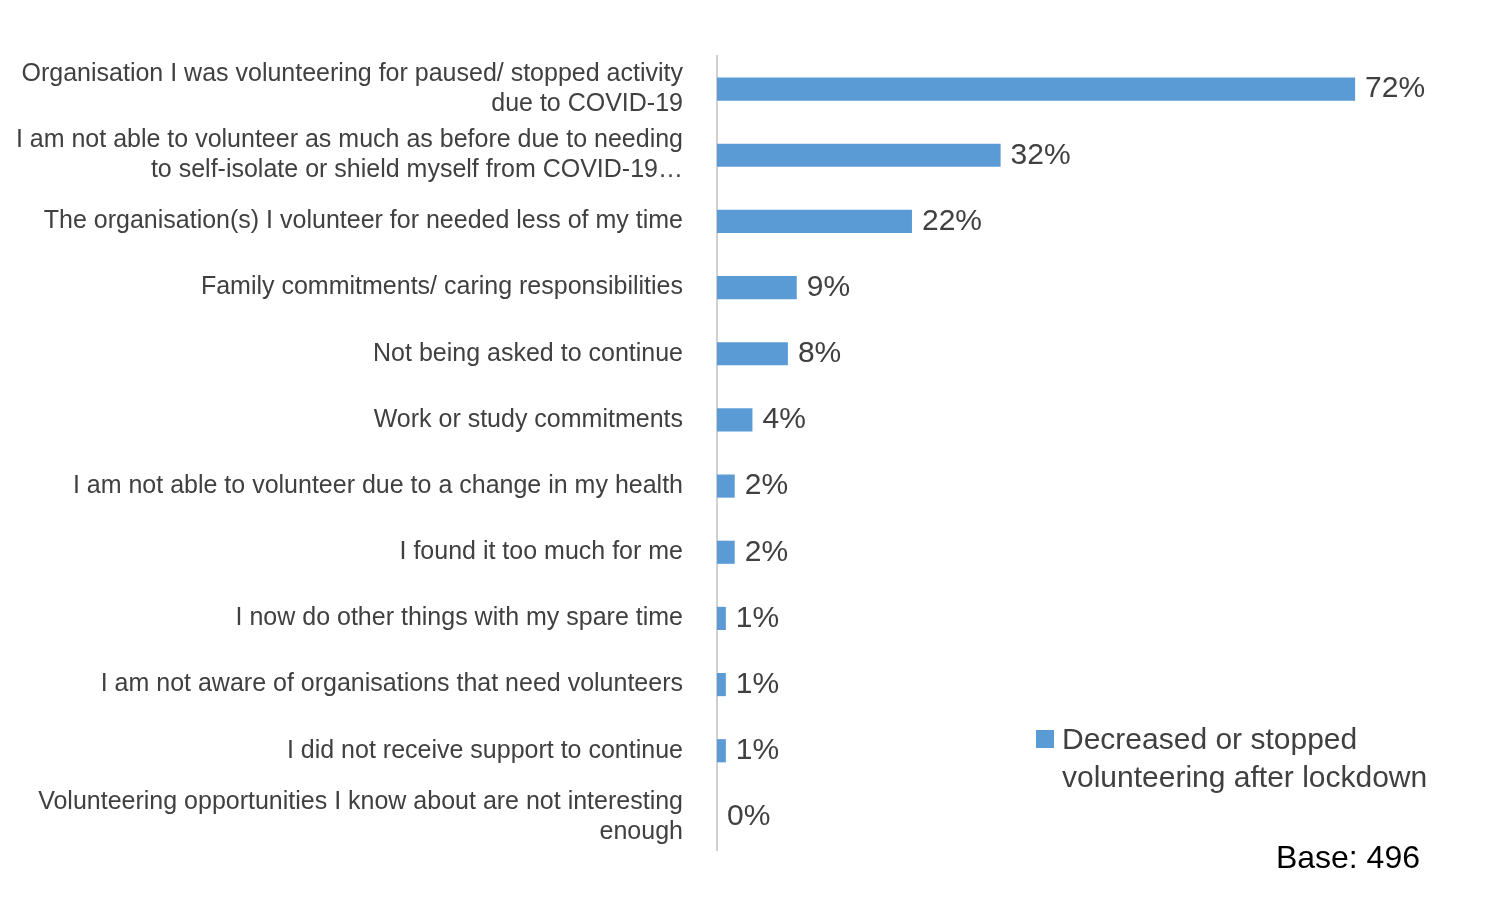 The width and height of the screenshot is (1496, 906). Describe the element at coordinates (1395, 87) in the screenshot. I see `data-label: 72%` at that location.